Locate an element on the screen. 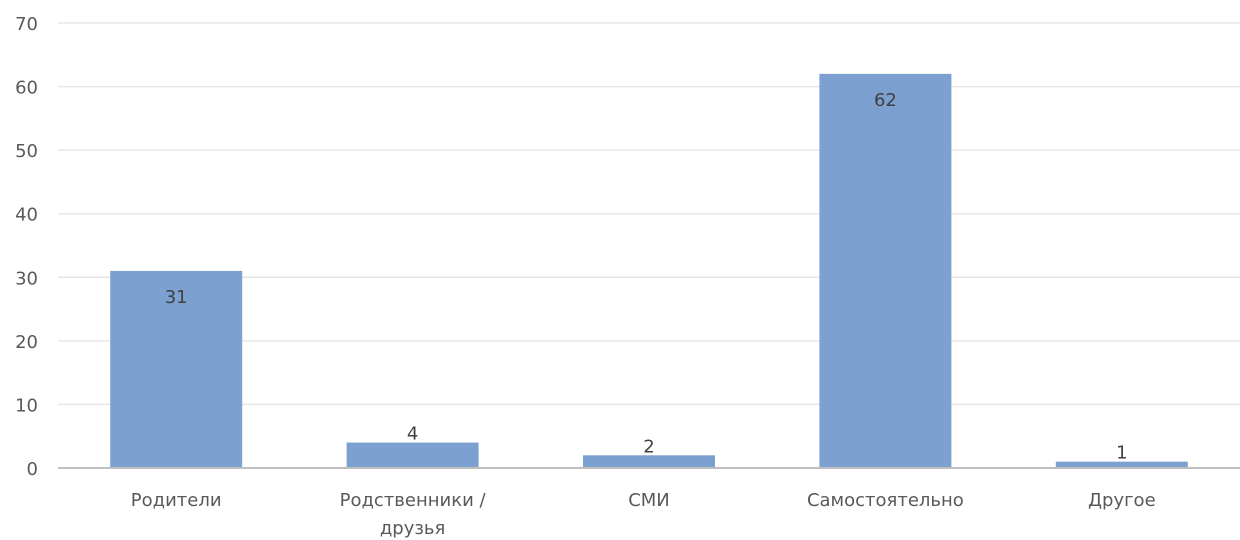 This screenshot has width=1240, height=540. y-tick-label: 70 is located at coordinates (26, 24).